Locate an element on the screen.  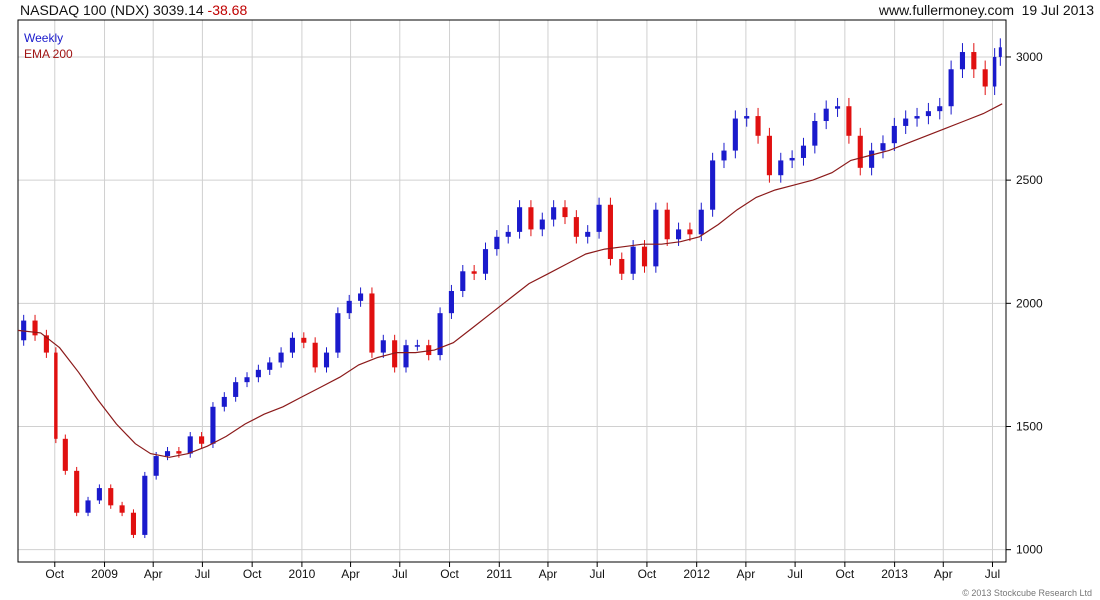
website-label: www.fullermoney.com is located at coordinates (946, 10).